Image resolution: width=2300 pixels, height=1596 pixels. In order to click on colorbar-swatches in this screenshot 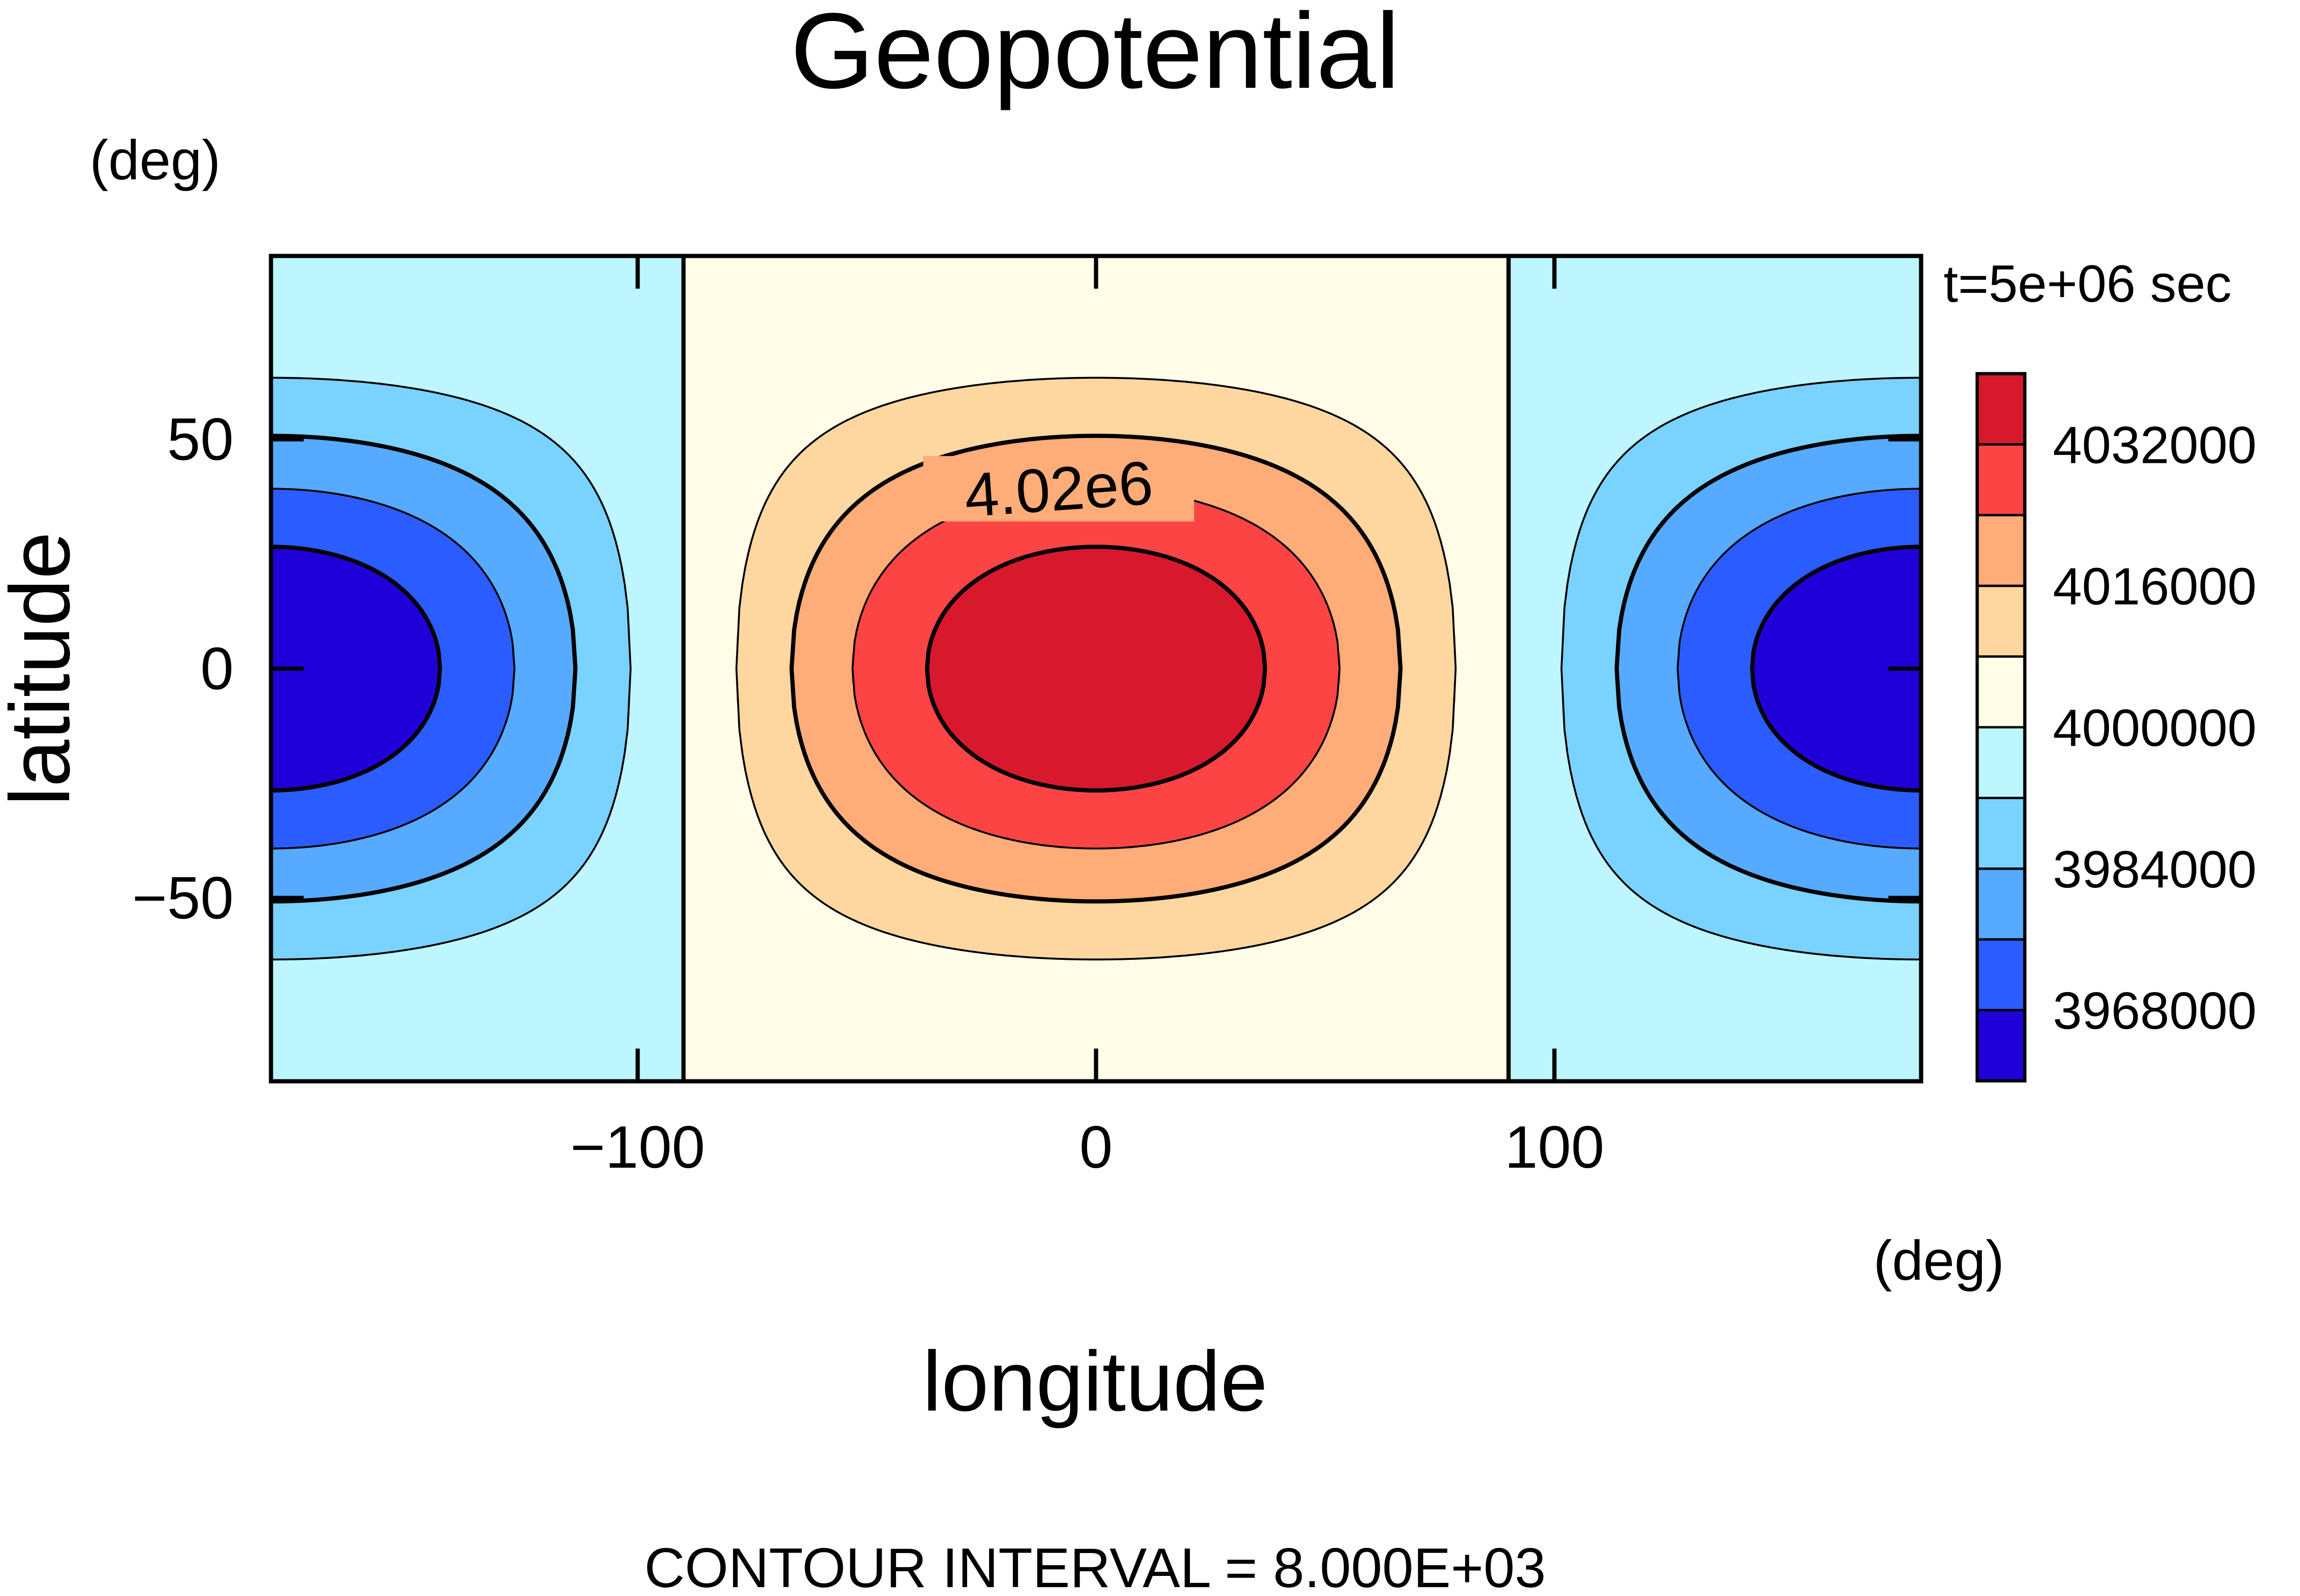, I will do `click(2001, 727)`.